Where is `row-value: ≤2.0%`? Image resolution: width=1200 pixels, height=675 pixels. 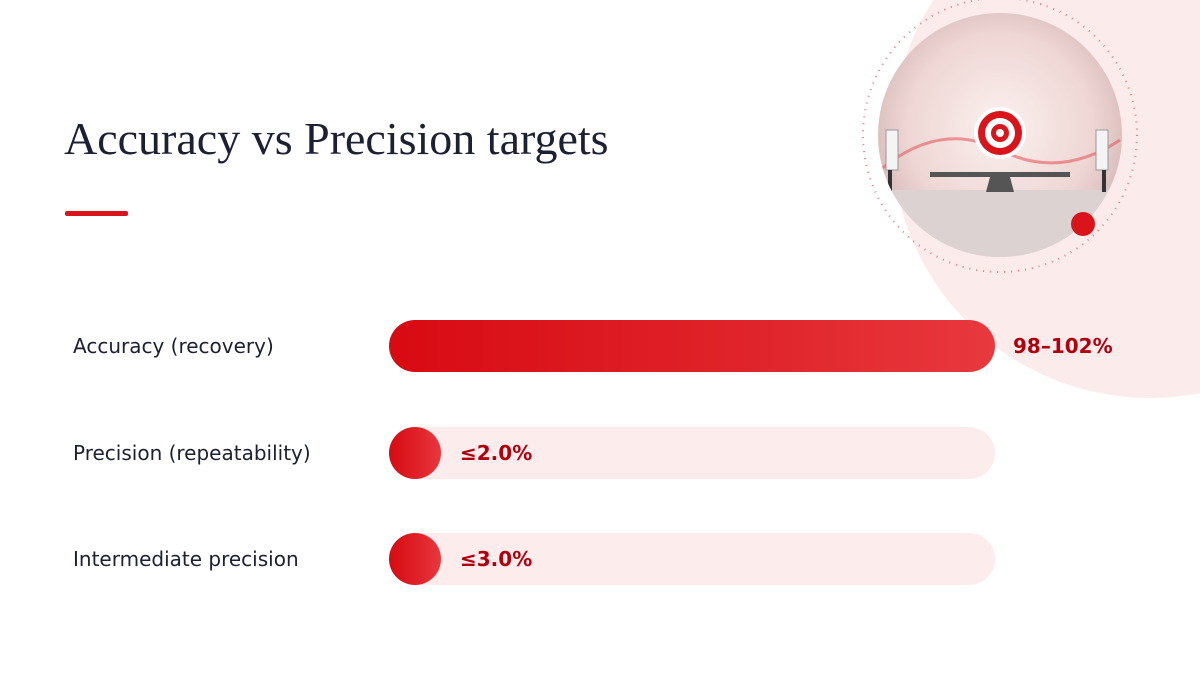
row-value: ≤2.0% is located at coordinates (496, 453).